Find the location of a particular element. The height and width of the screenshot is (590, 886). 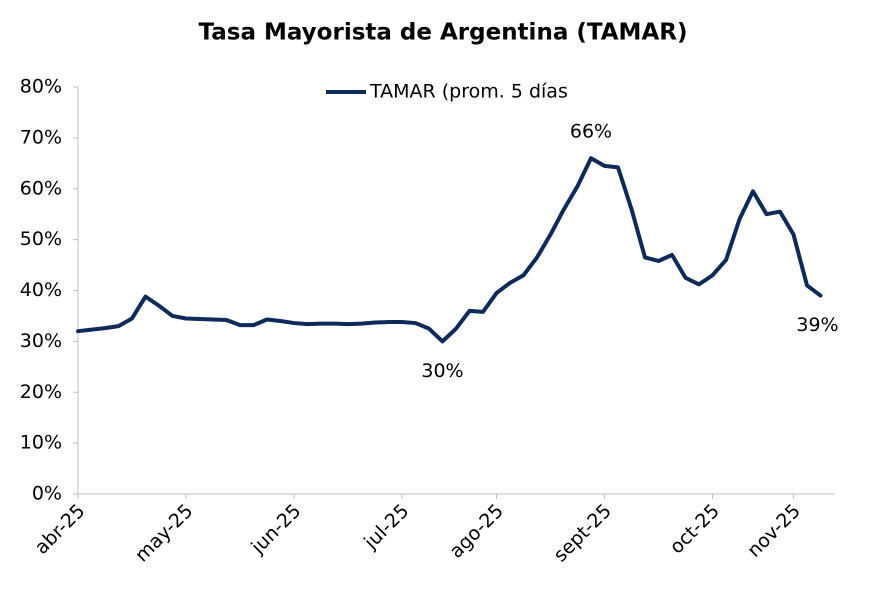

x-tick-label: jul-25 is located at coordinates (386, 527).